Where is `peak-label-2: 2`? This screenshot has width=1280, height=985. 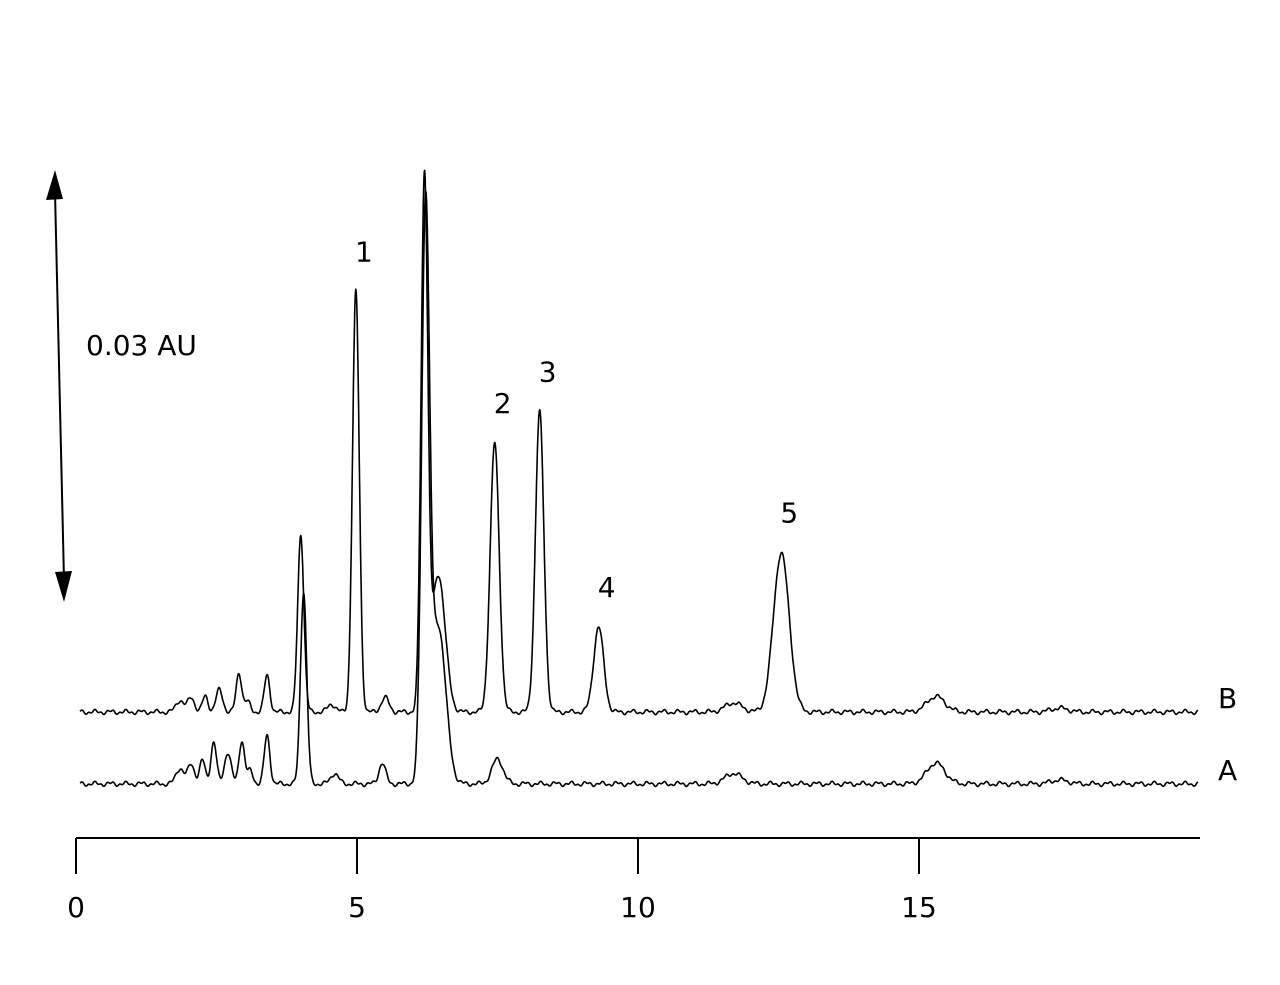
peak-label-2: 2 is located at coordinates (503, 403).